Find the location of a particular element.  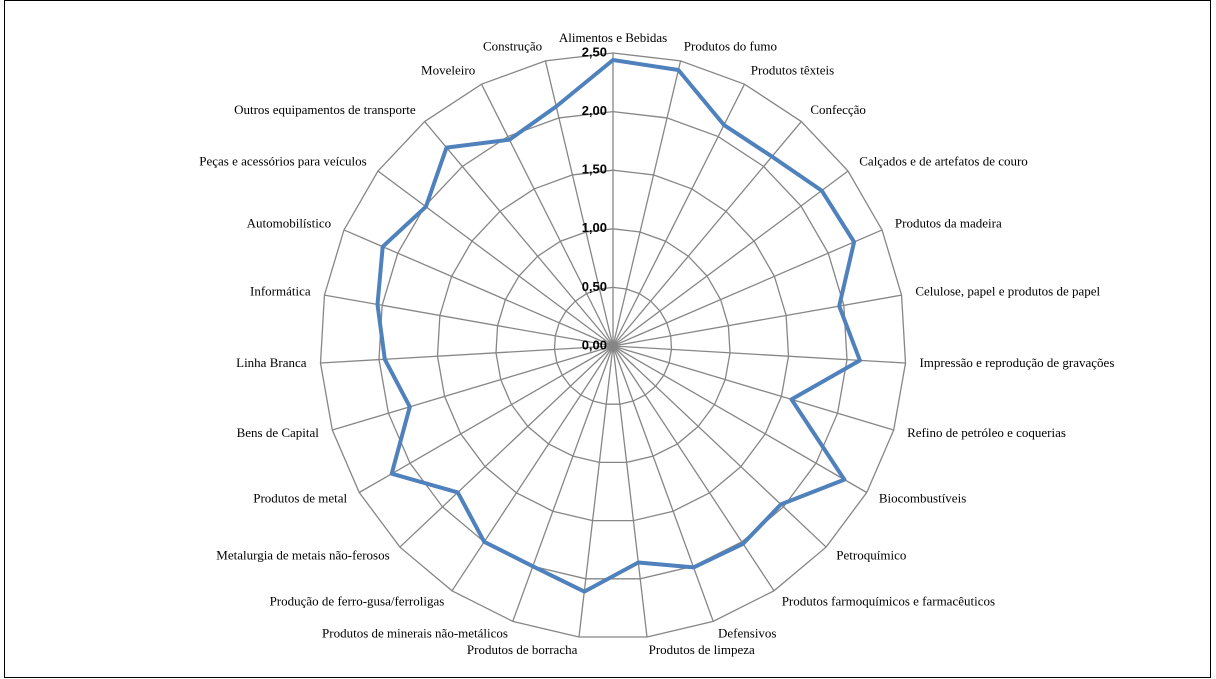

category-label: Produtos têxteis is located at coordinates (792, 70).